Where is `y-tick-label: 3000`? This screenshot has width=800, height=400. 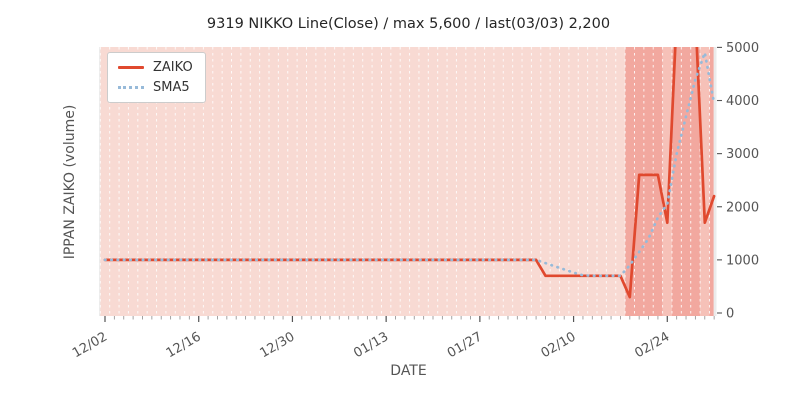 y-tick-label: 3000 is located at coordinates (742, 154).